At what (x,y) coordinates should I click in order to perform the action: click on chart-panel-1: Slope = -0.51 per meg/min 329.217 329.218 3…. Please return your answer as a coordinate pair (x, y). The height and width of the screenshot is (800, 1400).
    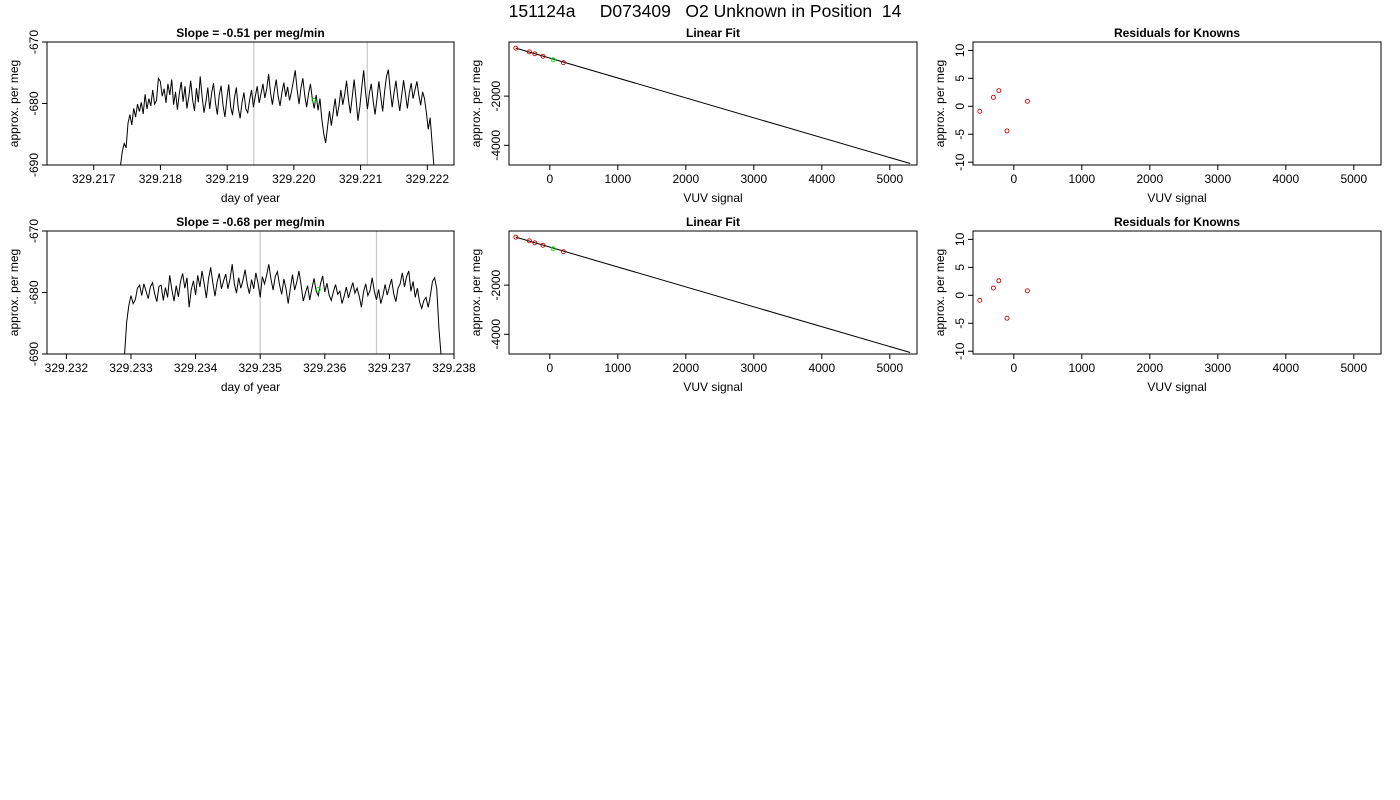
    Looking at the image, I should click on (231, 115).